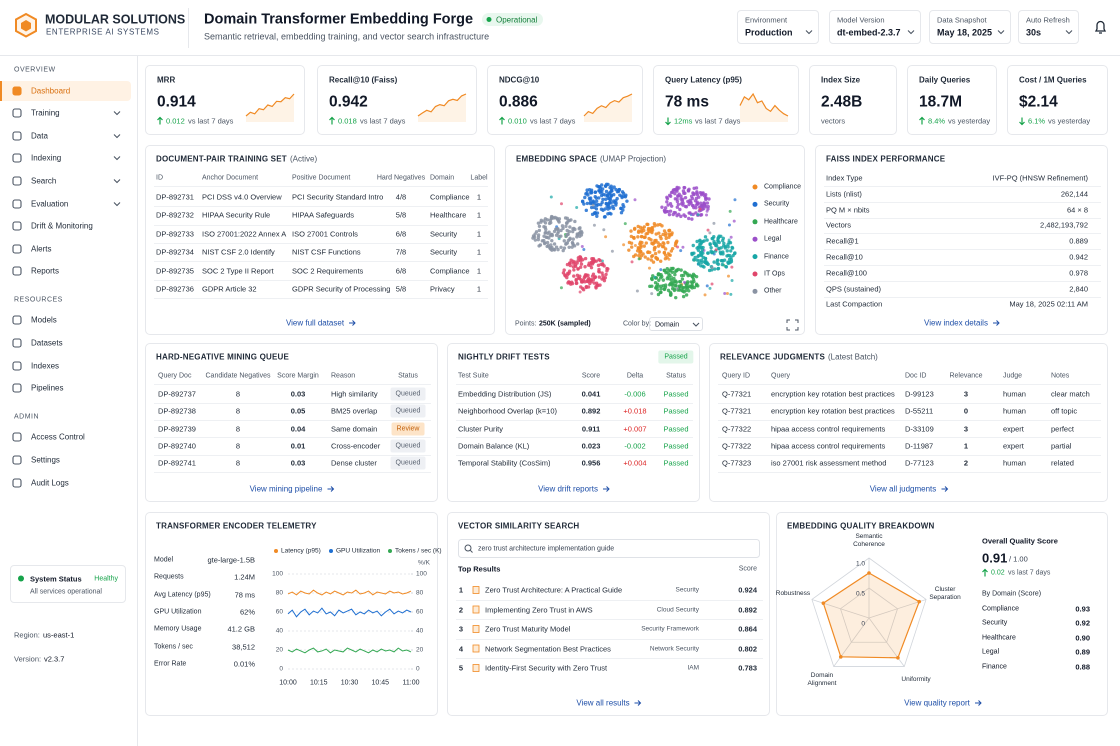 The width and height of the screenshot is (1120, 746). Describe the element at coordinates (401, 215) in the screenshot. I see `table-cell: 5/8` at that location.